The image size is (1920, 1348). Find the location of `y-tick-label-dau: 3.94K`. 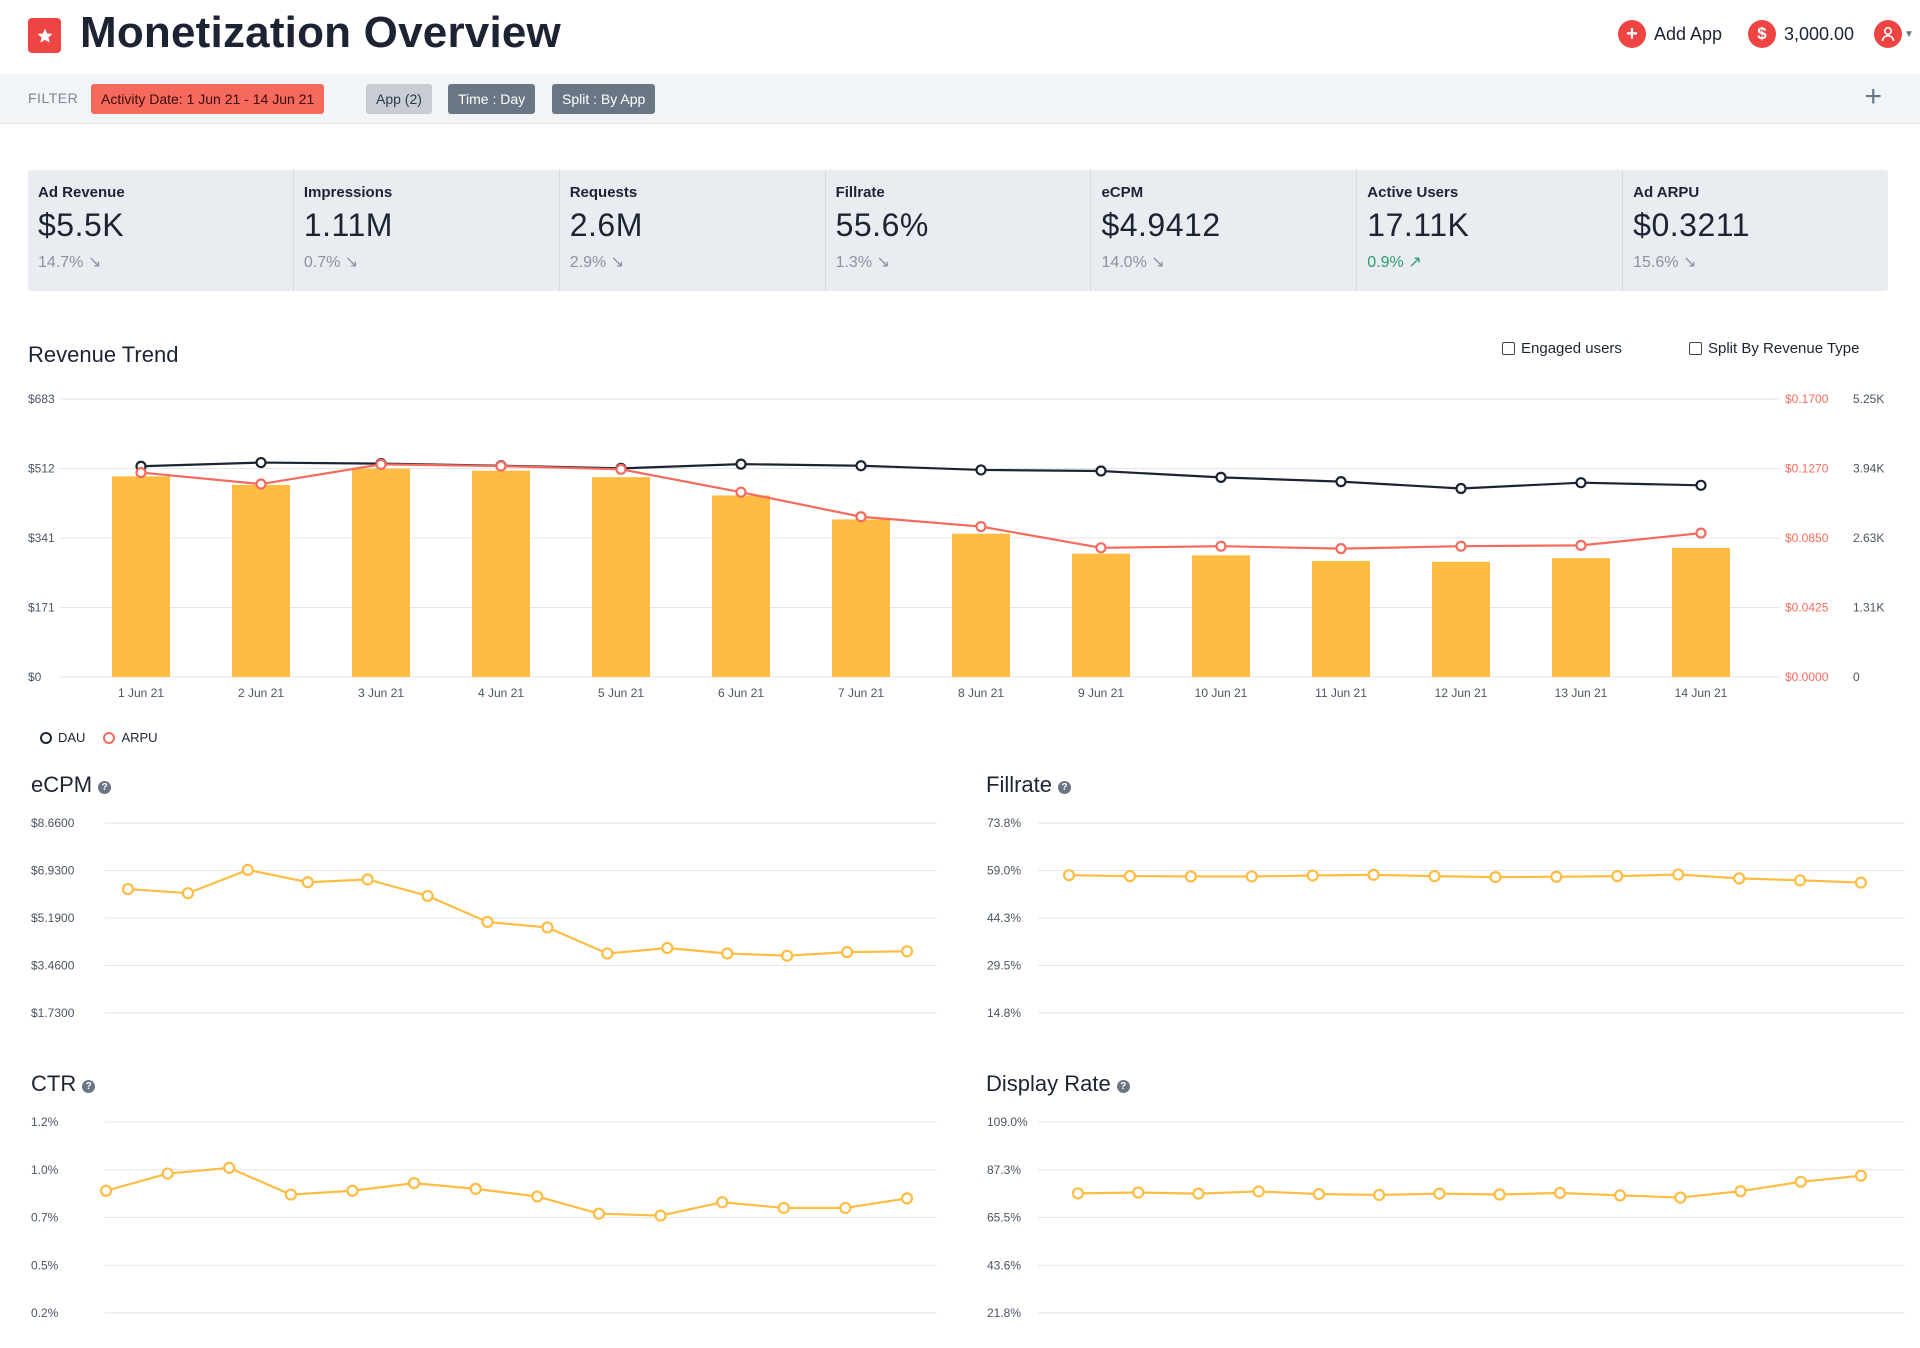

y-tick-label-dau: 3.94K is located at coordinates (1868, 469).